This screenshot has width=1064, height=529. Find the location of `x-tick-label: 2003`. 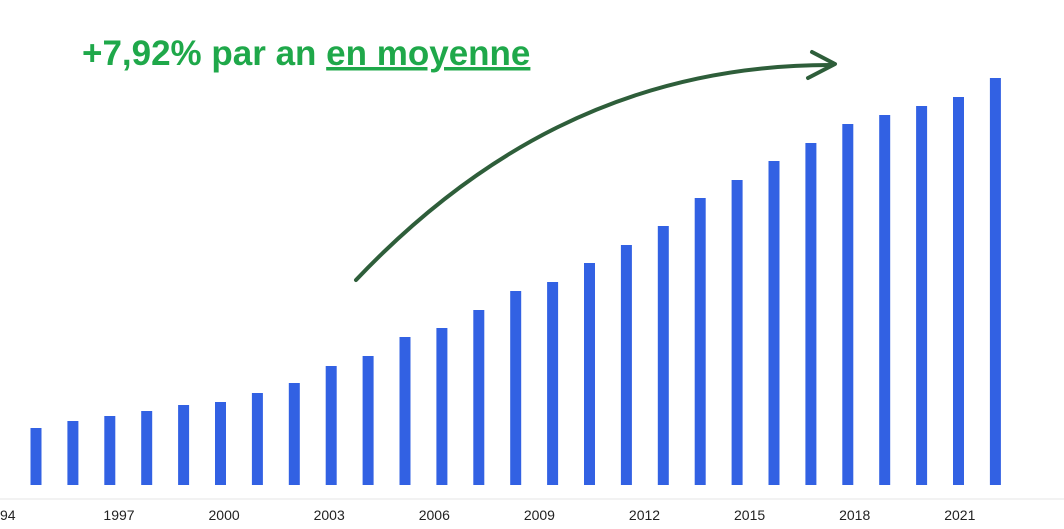

x-tick-label: 2003 is located at coordinates (329, 515).